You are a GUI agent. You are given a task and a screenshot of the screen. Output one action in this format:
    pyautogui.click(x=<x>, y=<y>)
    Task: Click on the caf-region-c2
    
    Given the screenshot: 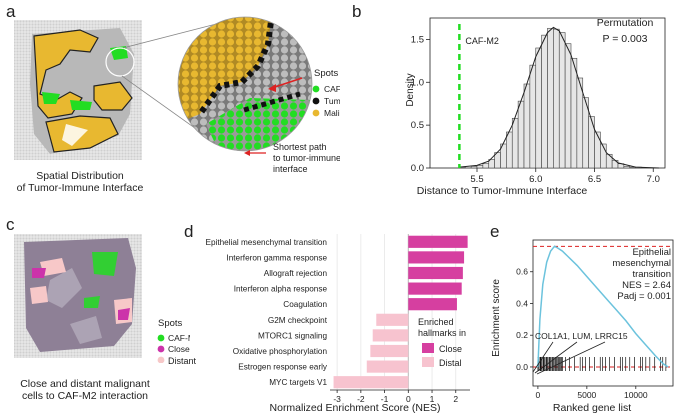 What is the action you would take?
    pyautogui.click(x=92, y=302)
    